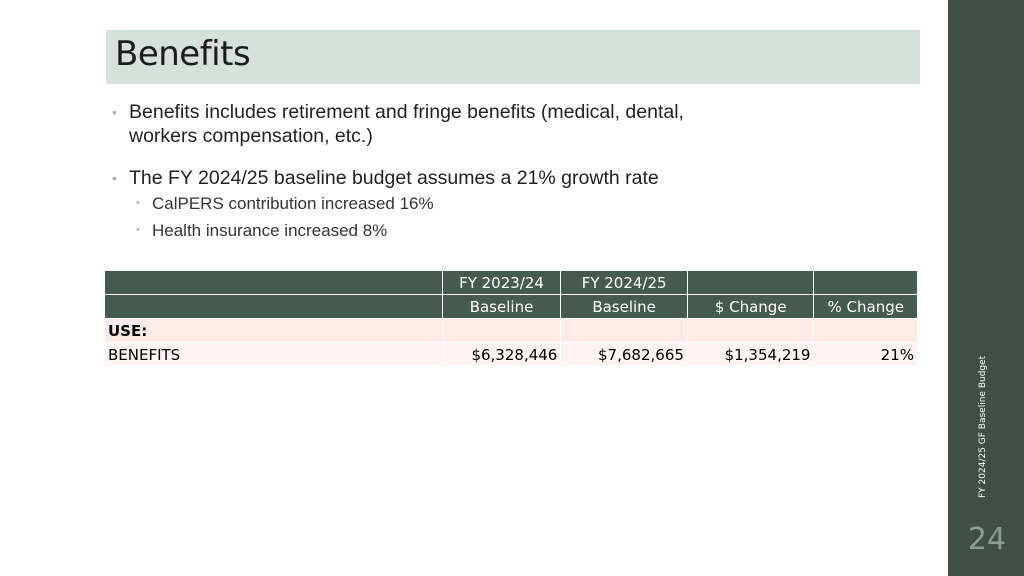  What do you see at coordinates (273, 330) in the screenshot?
I see `section-label: USE:` at bounding box center [273, 330].